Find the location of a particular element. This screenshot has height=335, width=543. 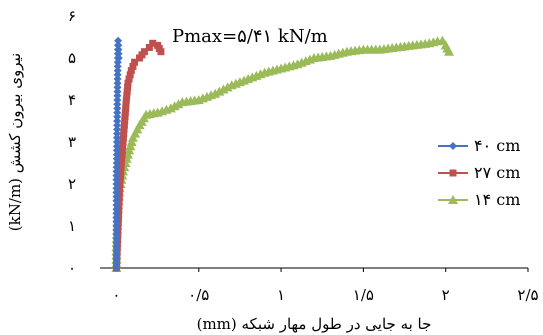

pmax-annotation: Pmax=۵/۴۱ kN/m is located at coordinates (250, 36).